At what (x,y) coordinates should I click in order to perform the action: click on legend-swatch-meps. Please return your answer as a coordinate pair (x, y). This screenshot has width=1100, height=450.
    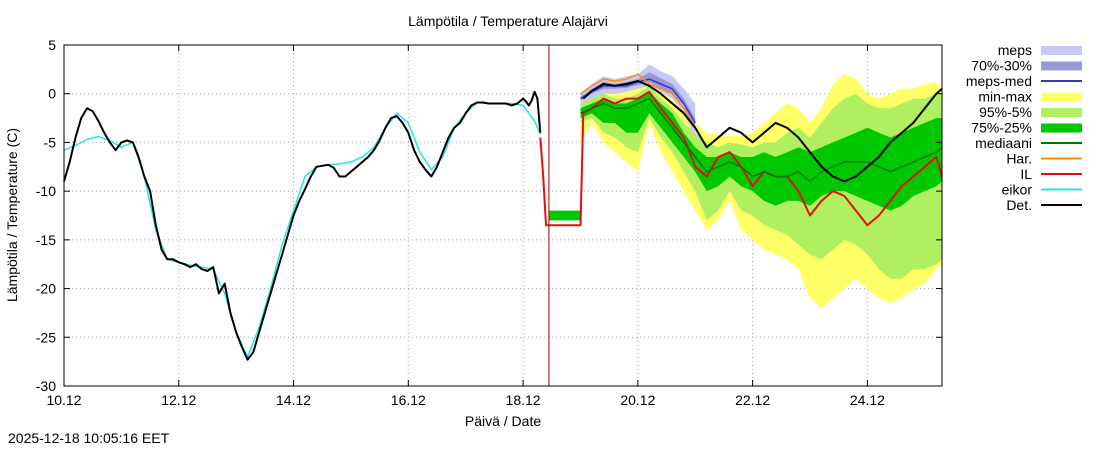
    Looking at the image, I should click on (1061, 50).